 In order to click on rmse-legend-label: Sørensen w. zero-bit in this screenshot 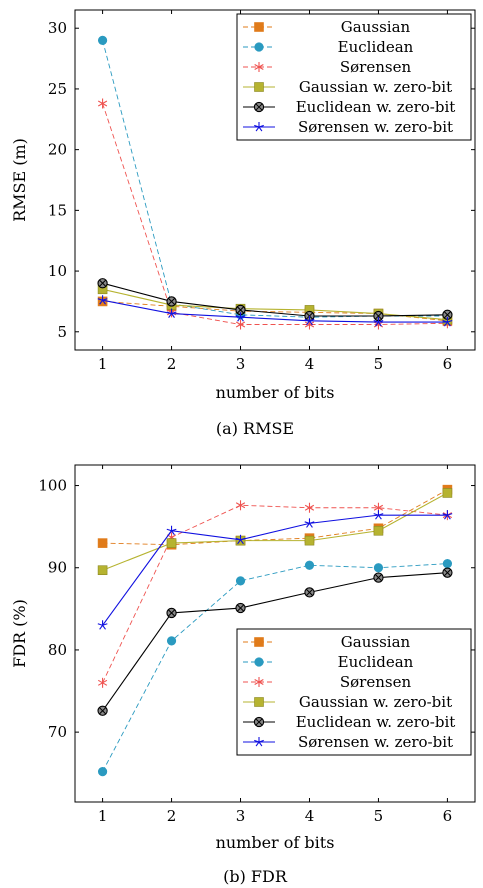, I will do `click(375, 127)`.